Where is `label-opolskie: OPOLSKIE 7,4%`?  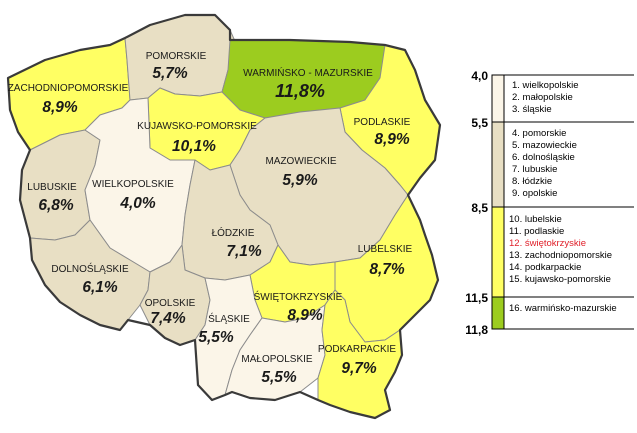
label-opolskie: OPOLSKIE 7,4% is located at coordinates (170, 312).